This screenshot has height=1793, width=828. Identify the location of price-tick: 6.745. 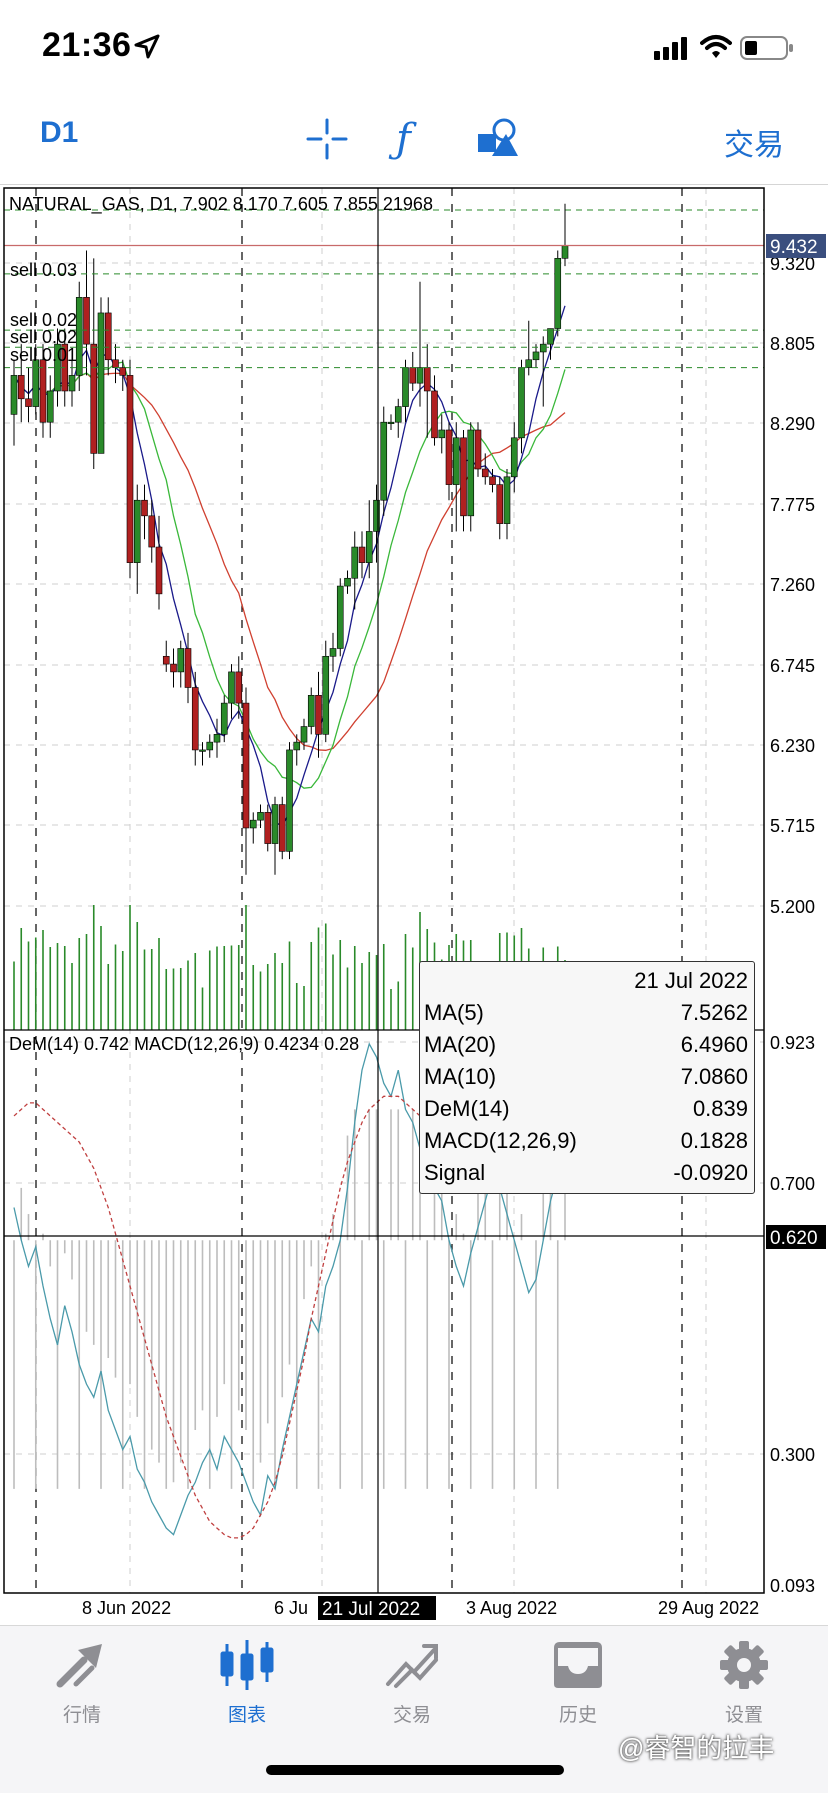
(792, 666).